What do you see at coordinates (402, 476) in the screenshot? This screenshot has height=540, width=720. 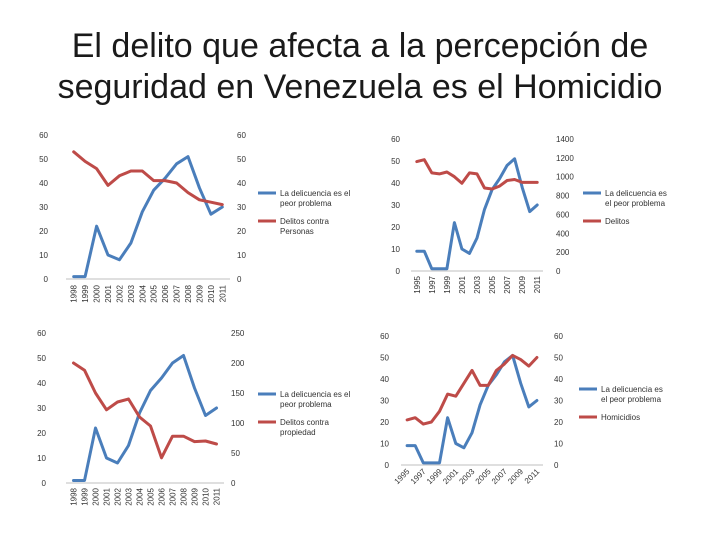 I see `x-tick-label: 1995` at bounding box center [402, 476].